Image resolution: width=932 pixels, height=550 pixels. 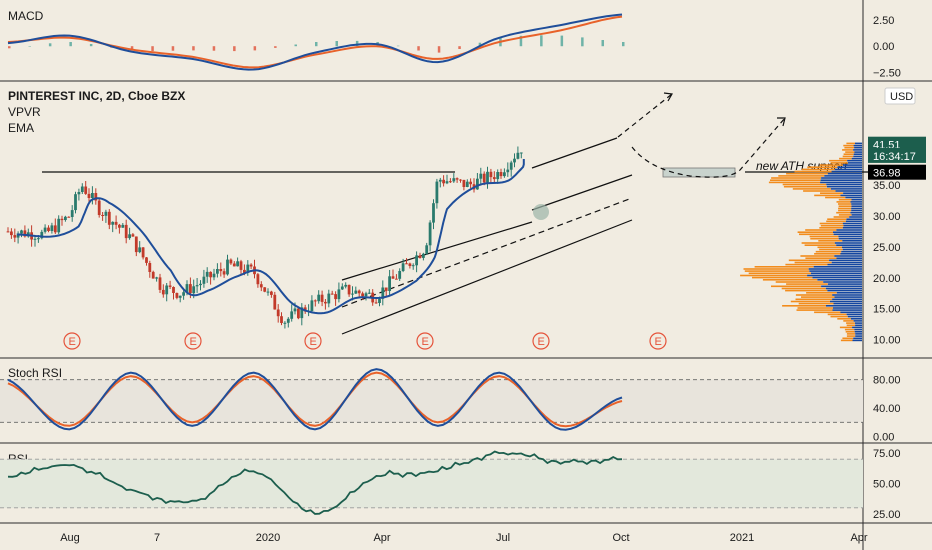 I want to click on stoch-rsi-title: Stoch RSI, so click(x=35, y=373).